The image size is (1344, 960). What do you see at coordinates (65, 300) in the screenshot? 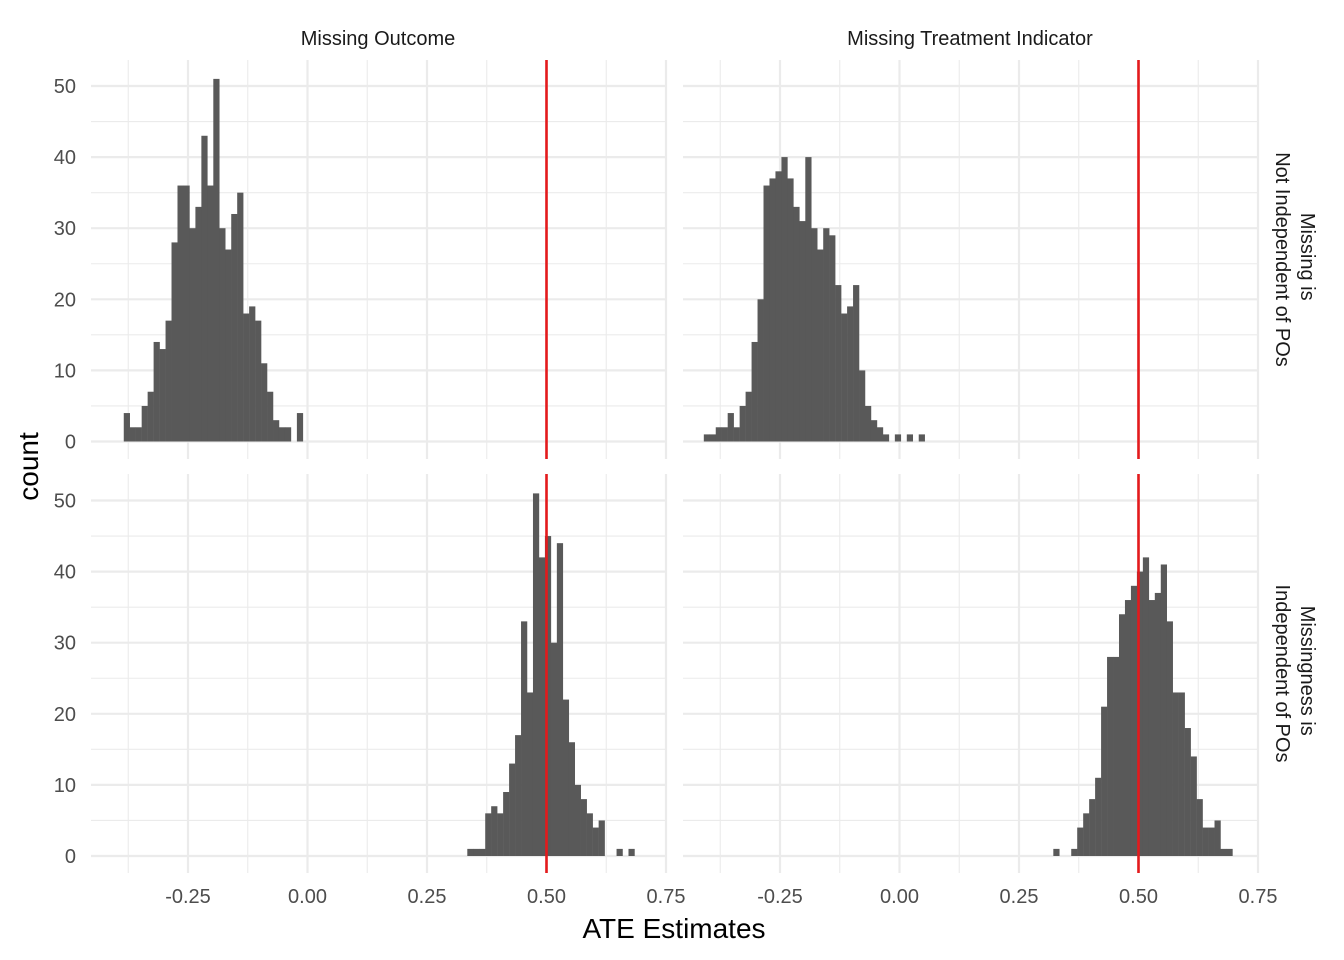
I see `y-tick-label-row0-20: 20` at bounding box center [65, 300].